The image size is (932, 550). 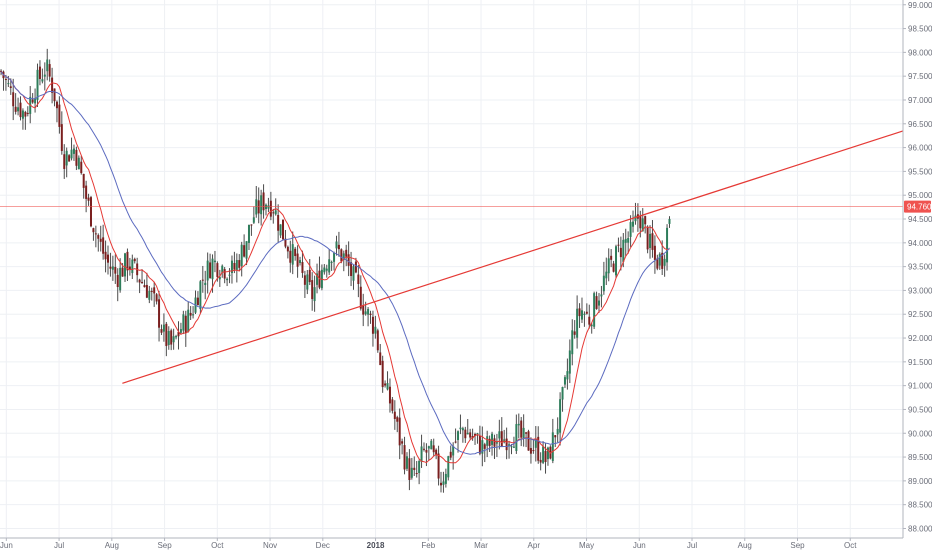 I want to click on y-tick-label: 89.500, so click(x=920, y=457).